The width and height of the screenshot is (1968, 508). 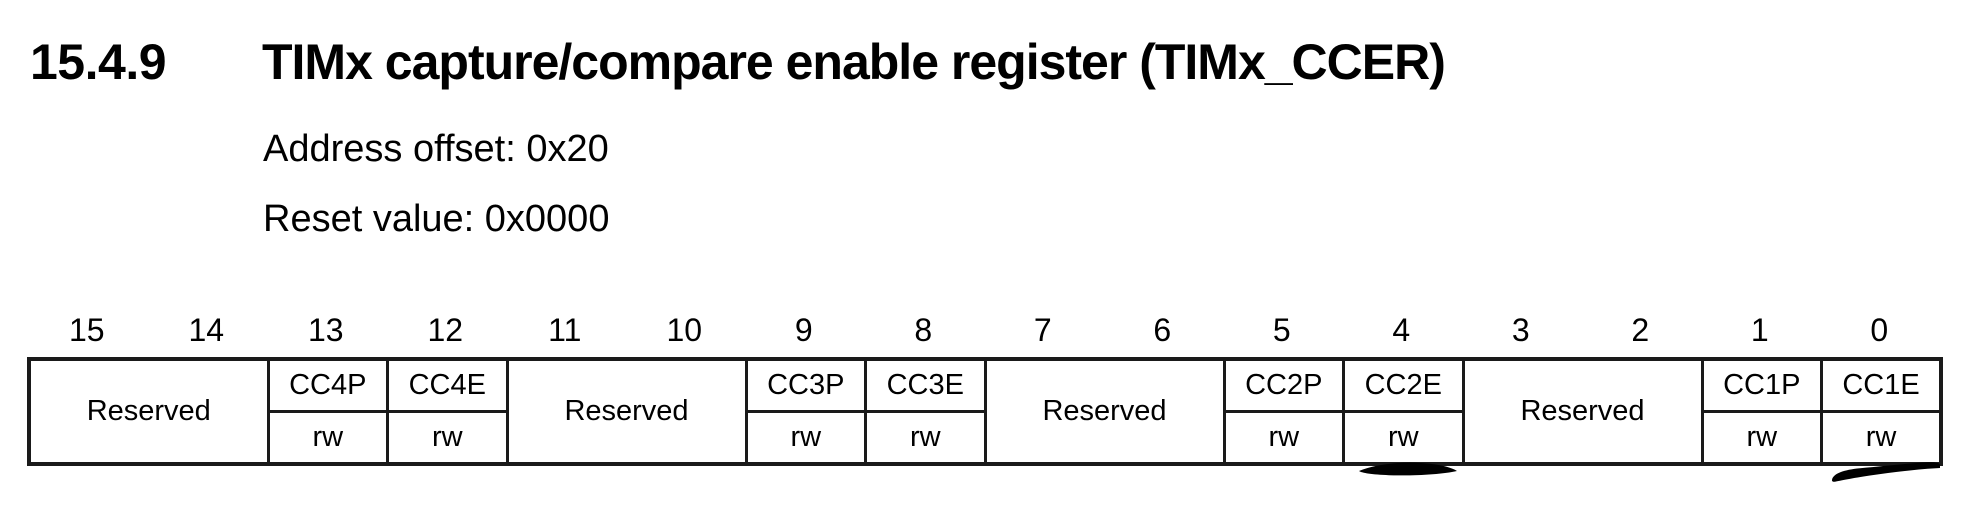 What do you see at coordinates (447, 385) in the screenshot?
I see `field-cell-cc4e: CC4E` at bounding box center [447, 385].